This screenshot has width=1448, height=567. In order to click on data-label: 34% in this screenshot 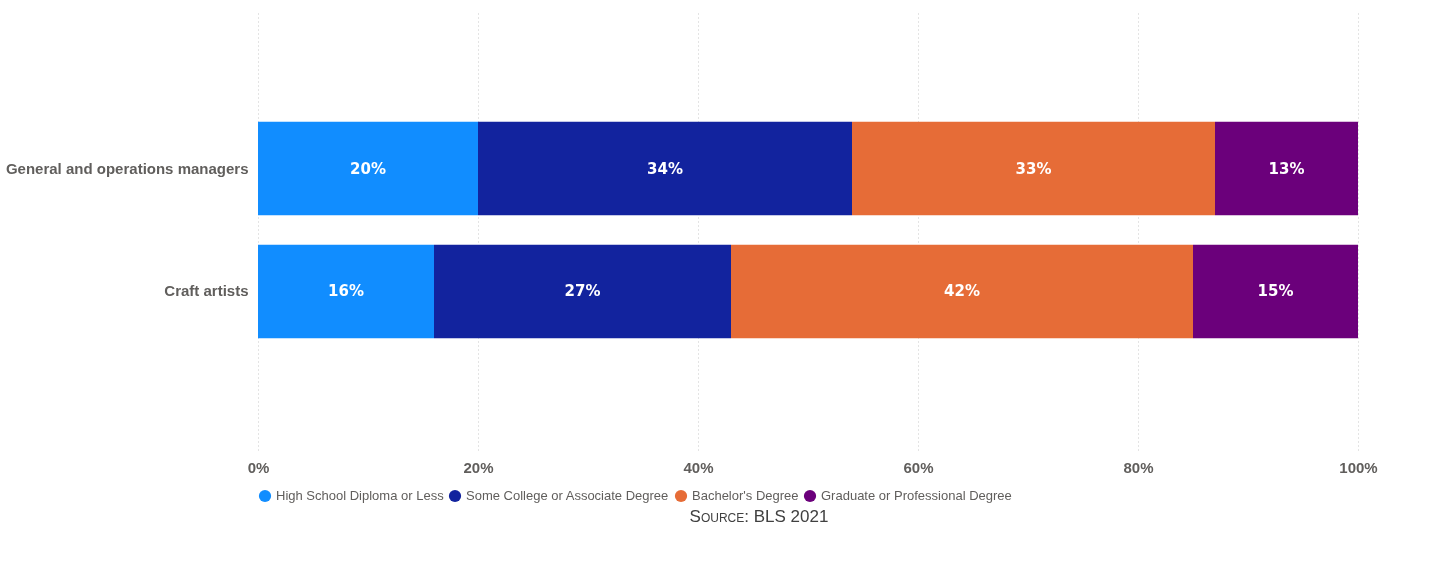, I will do `click(665, 168)`.